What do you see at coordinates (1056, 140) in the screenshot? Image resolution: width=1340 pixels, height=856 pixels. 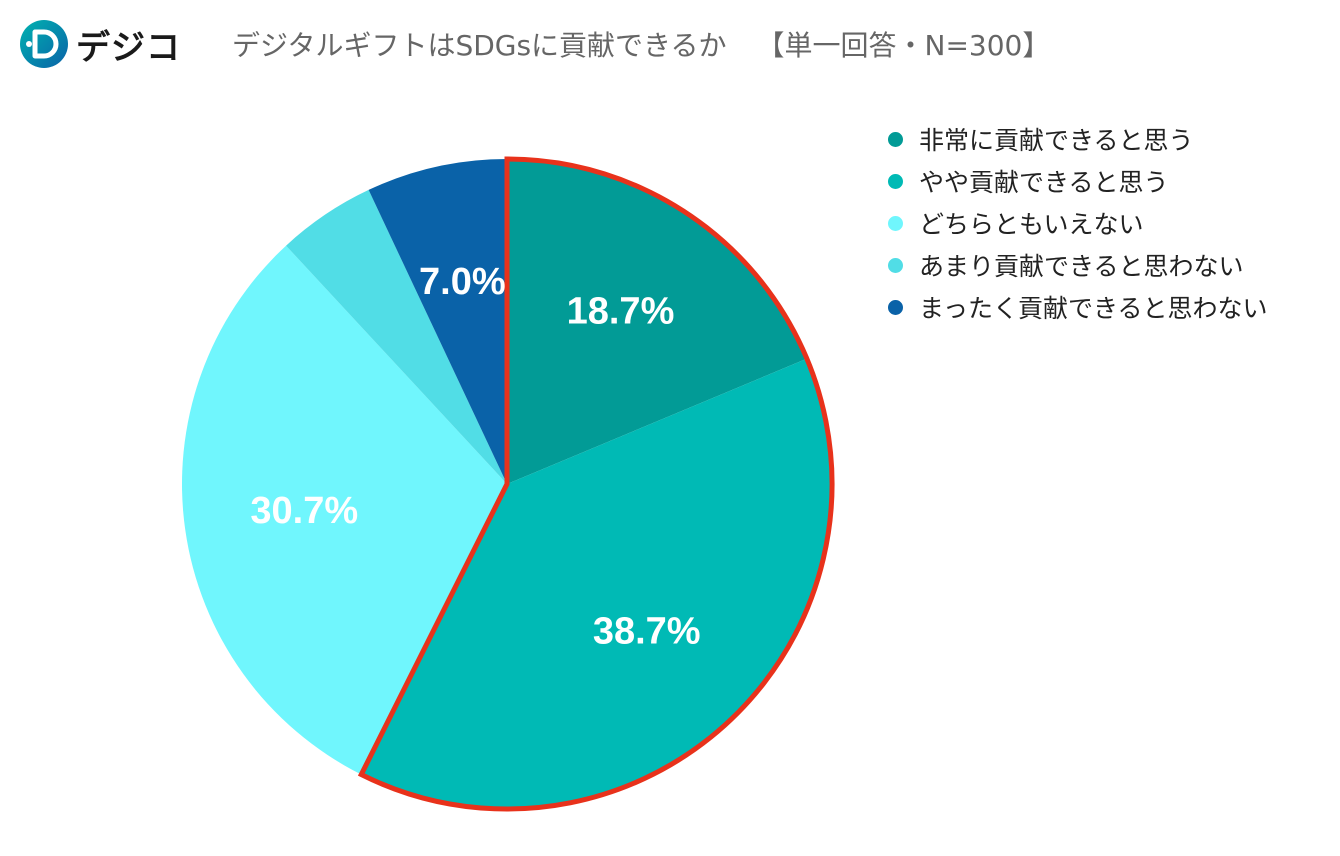 I see `legend-label: 非常に貢献できると思う` at bounding box center [1056, 140].